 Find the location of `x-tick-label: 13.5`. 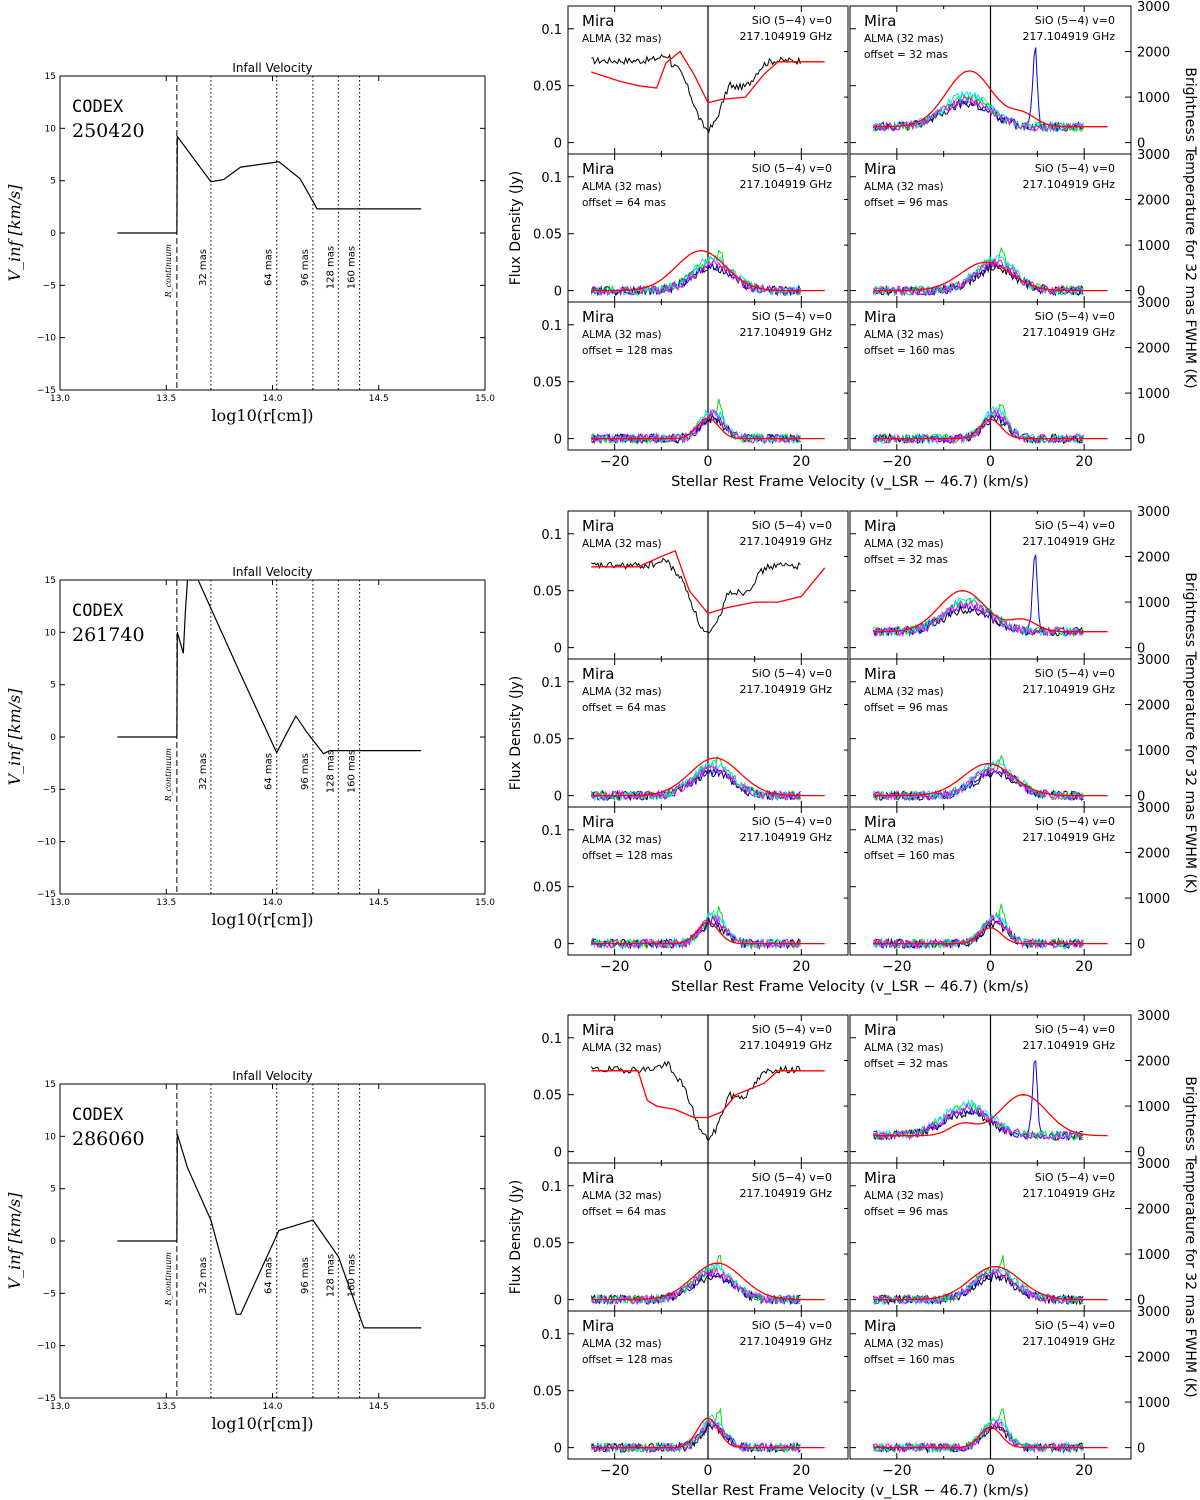

x-tick-label: 13.5 is located at coordinates (166, 399).